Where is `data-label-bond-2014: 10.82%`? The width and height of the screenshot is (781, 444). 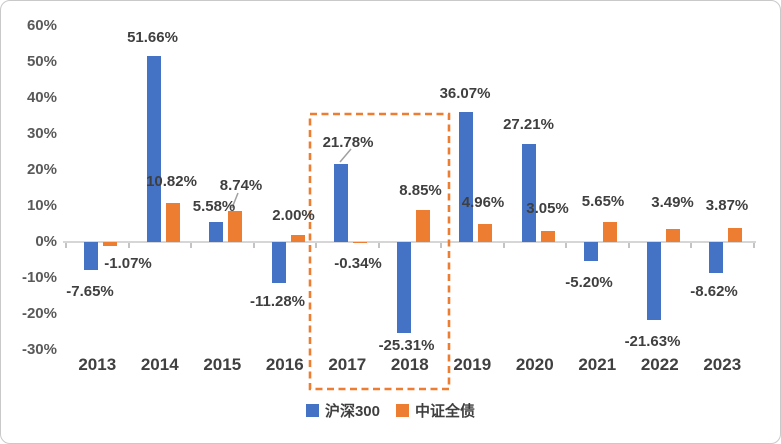
data-label-bond-2014: 10.82% is located at coordinates (171, 182).